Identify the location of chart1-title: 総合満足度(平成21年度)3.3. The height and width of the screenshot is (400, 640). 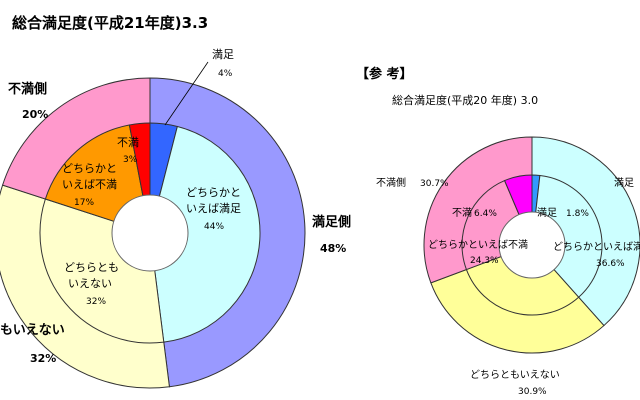
(110, 23).